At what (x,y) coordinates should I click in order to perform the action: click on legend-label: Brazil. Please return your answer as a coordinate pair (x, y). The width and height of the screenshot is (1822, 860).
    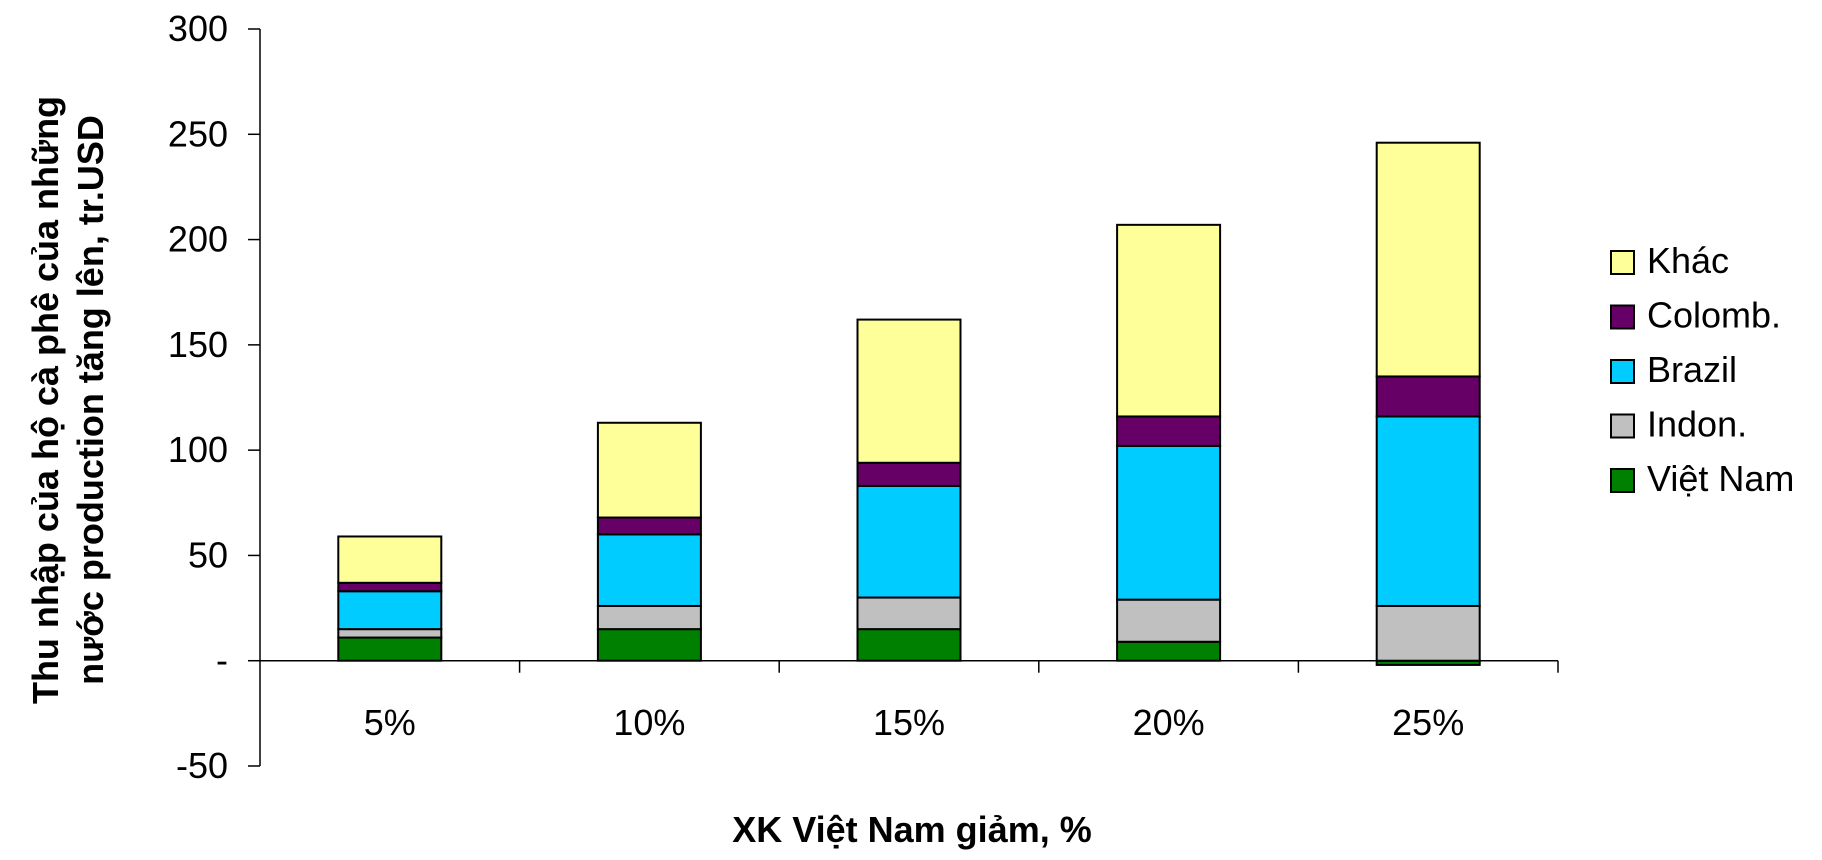
    Looking at the image, I should click on (1692, 369).